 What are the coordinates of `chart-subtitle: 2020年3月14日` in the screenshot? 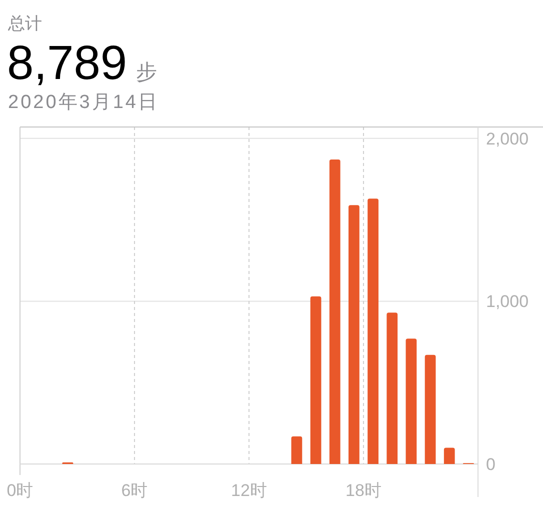 It's located at (83, 102).